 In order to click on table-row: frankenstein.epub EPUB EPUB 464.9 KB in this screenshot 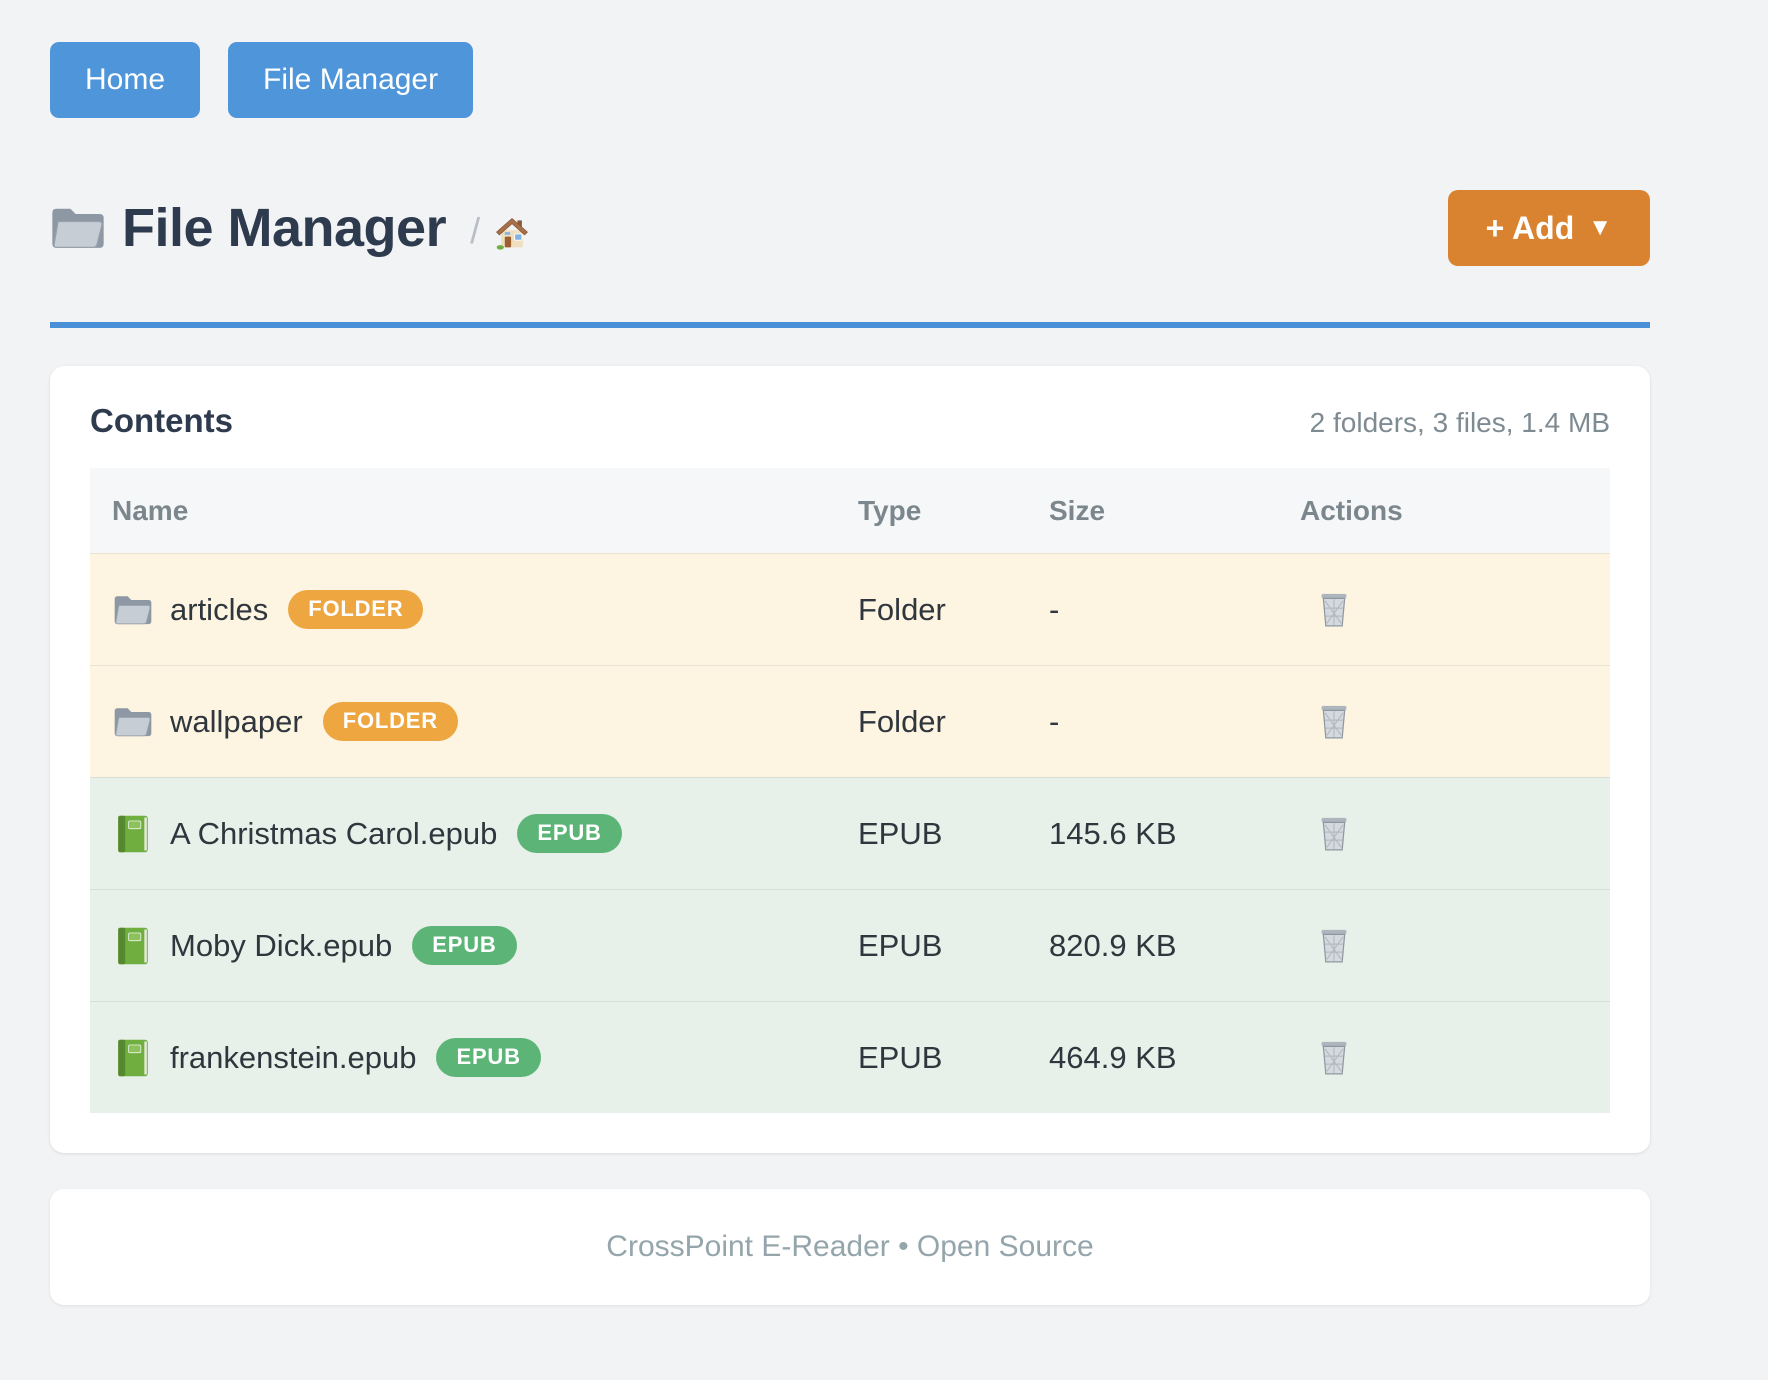, I will do `click(850, 1057)`.